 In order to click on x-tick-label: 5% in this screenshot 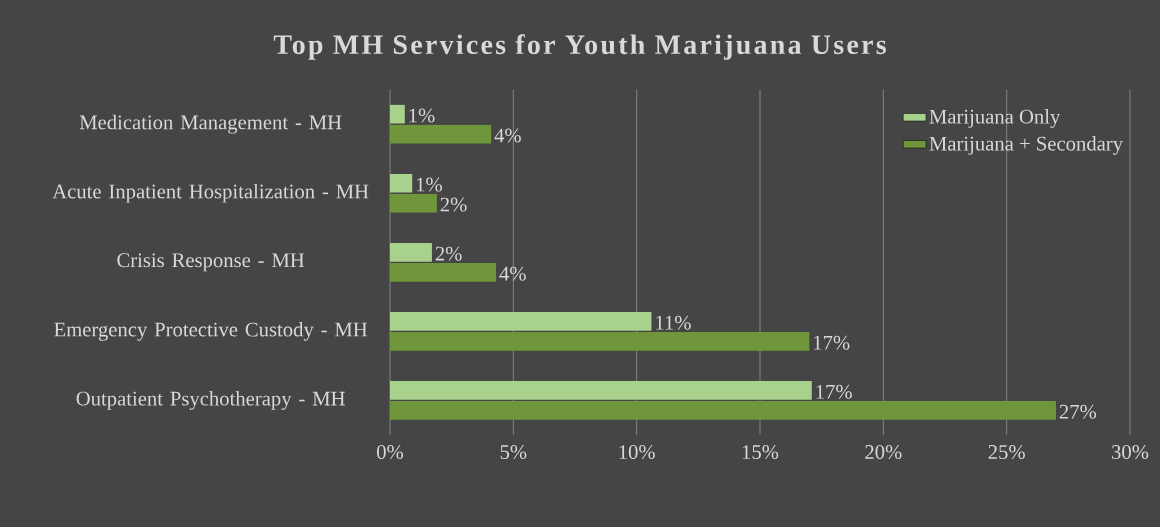, I will do `click(513, 452)`.